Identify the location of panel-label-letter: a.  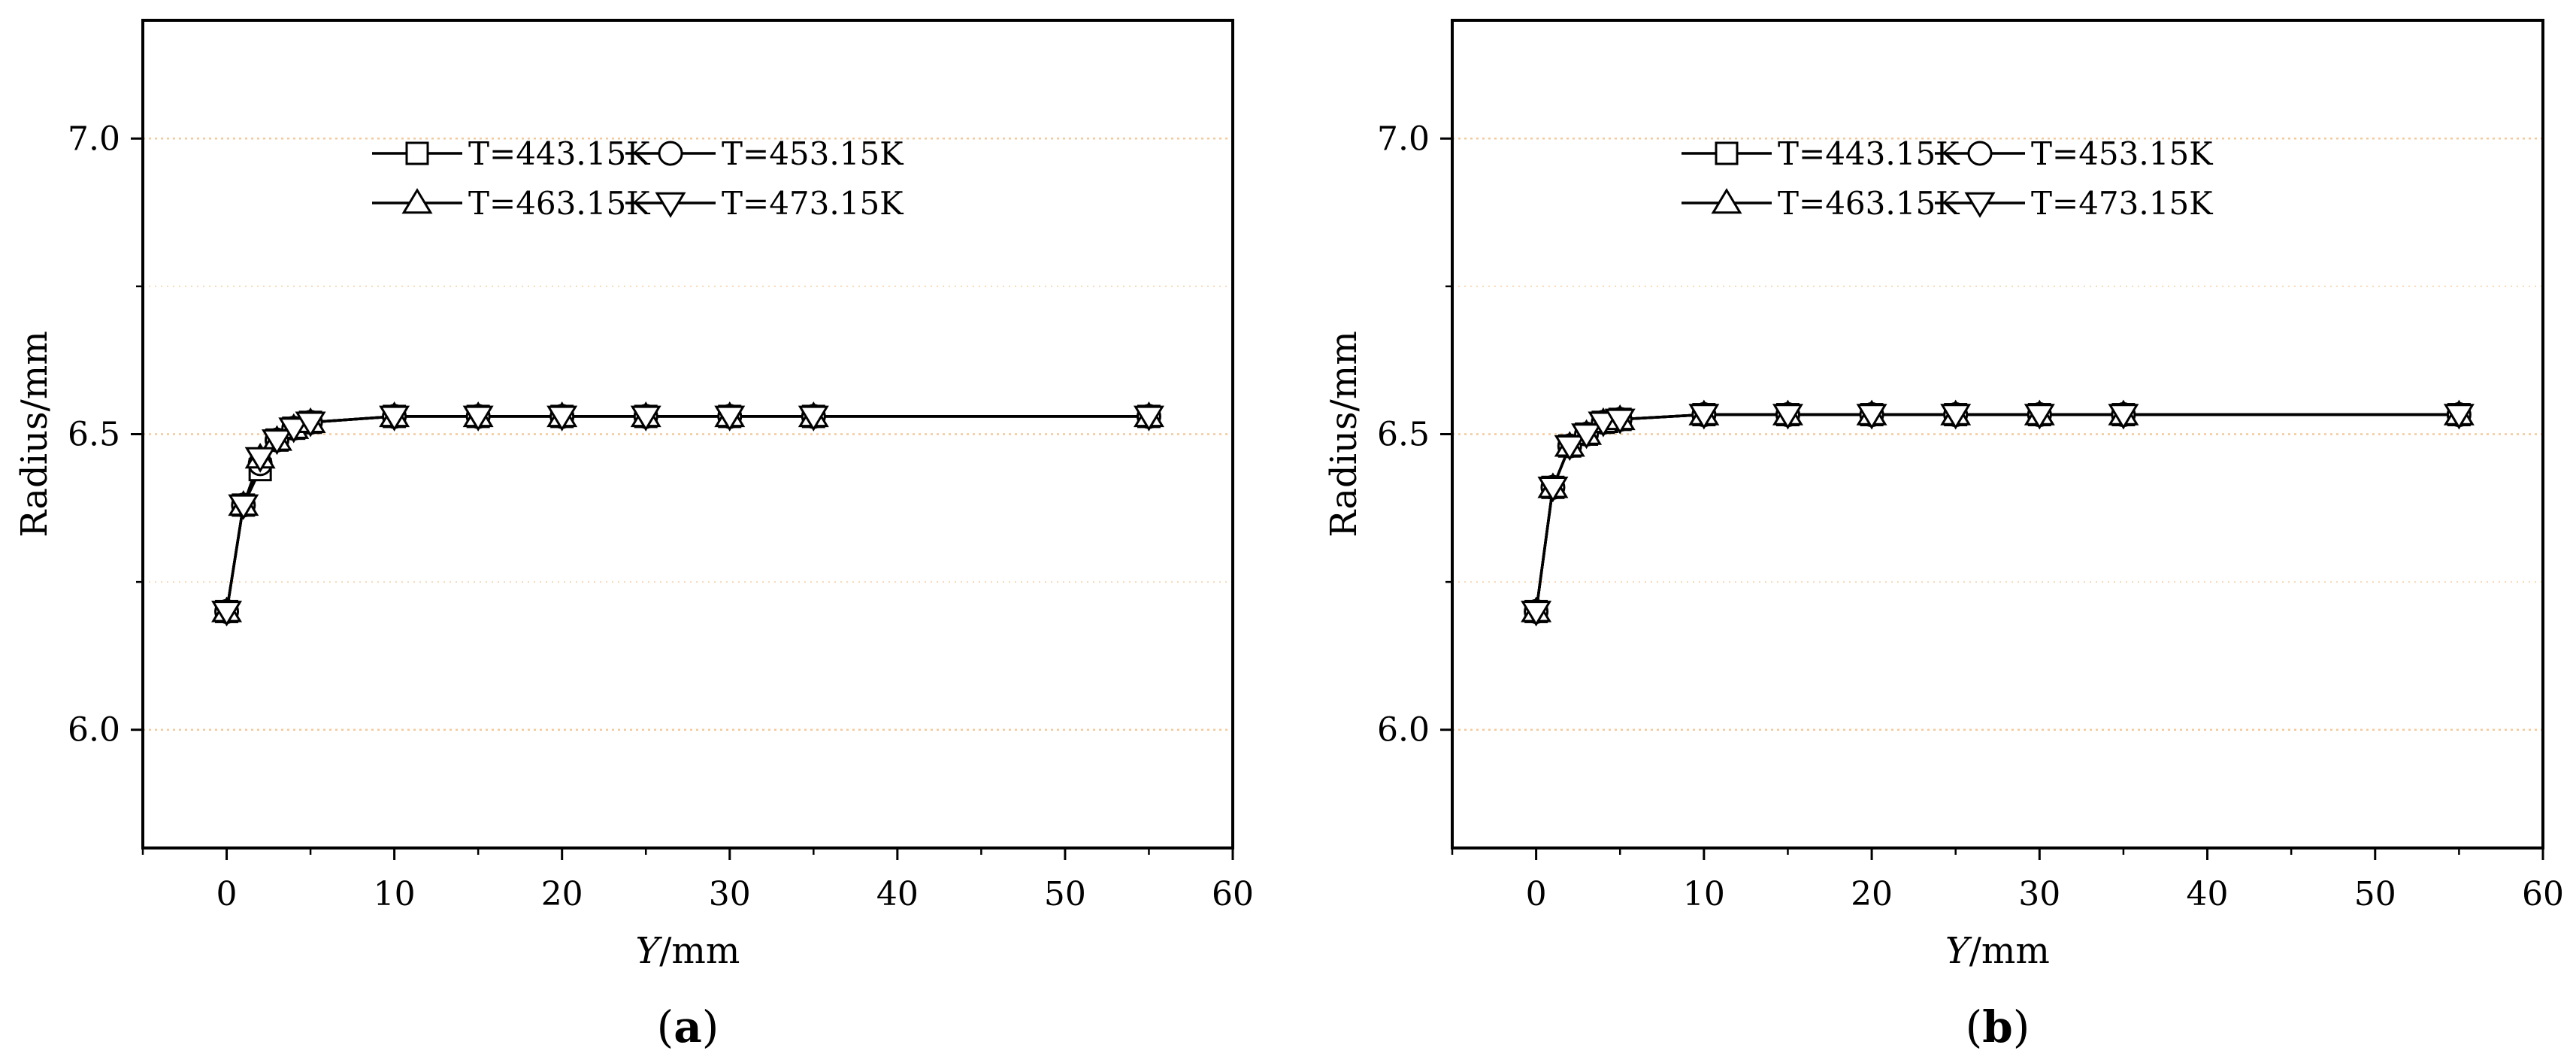
(688, 1026).